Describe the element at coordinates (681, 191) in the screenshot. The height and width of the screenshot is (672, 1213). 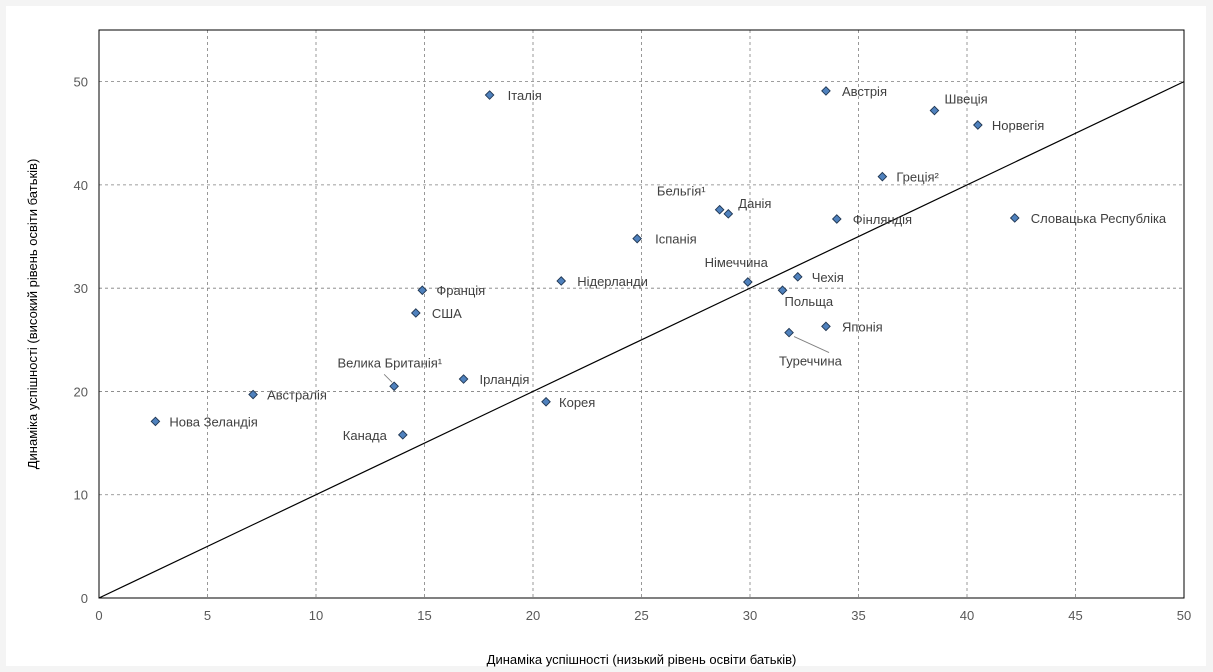
I see `point-label: Бельгія¹` at that location.